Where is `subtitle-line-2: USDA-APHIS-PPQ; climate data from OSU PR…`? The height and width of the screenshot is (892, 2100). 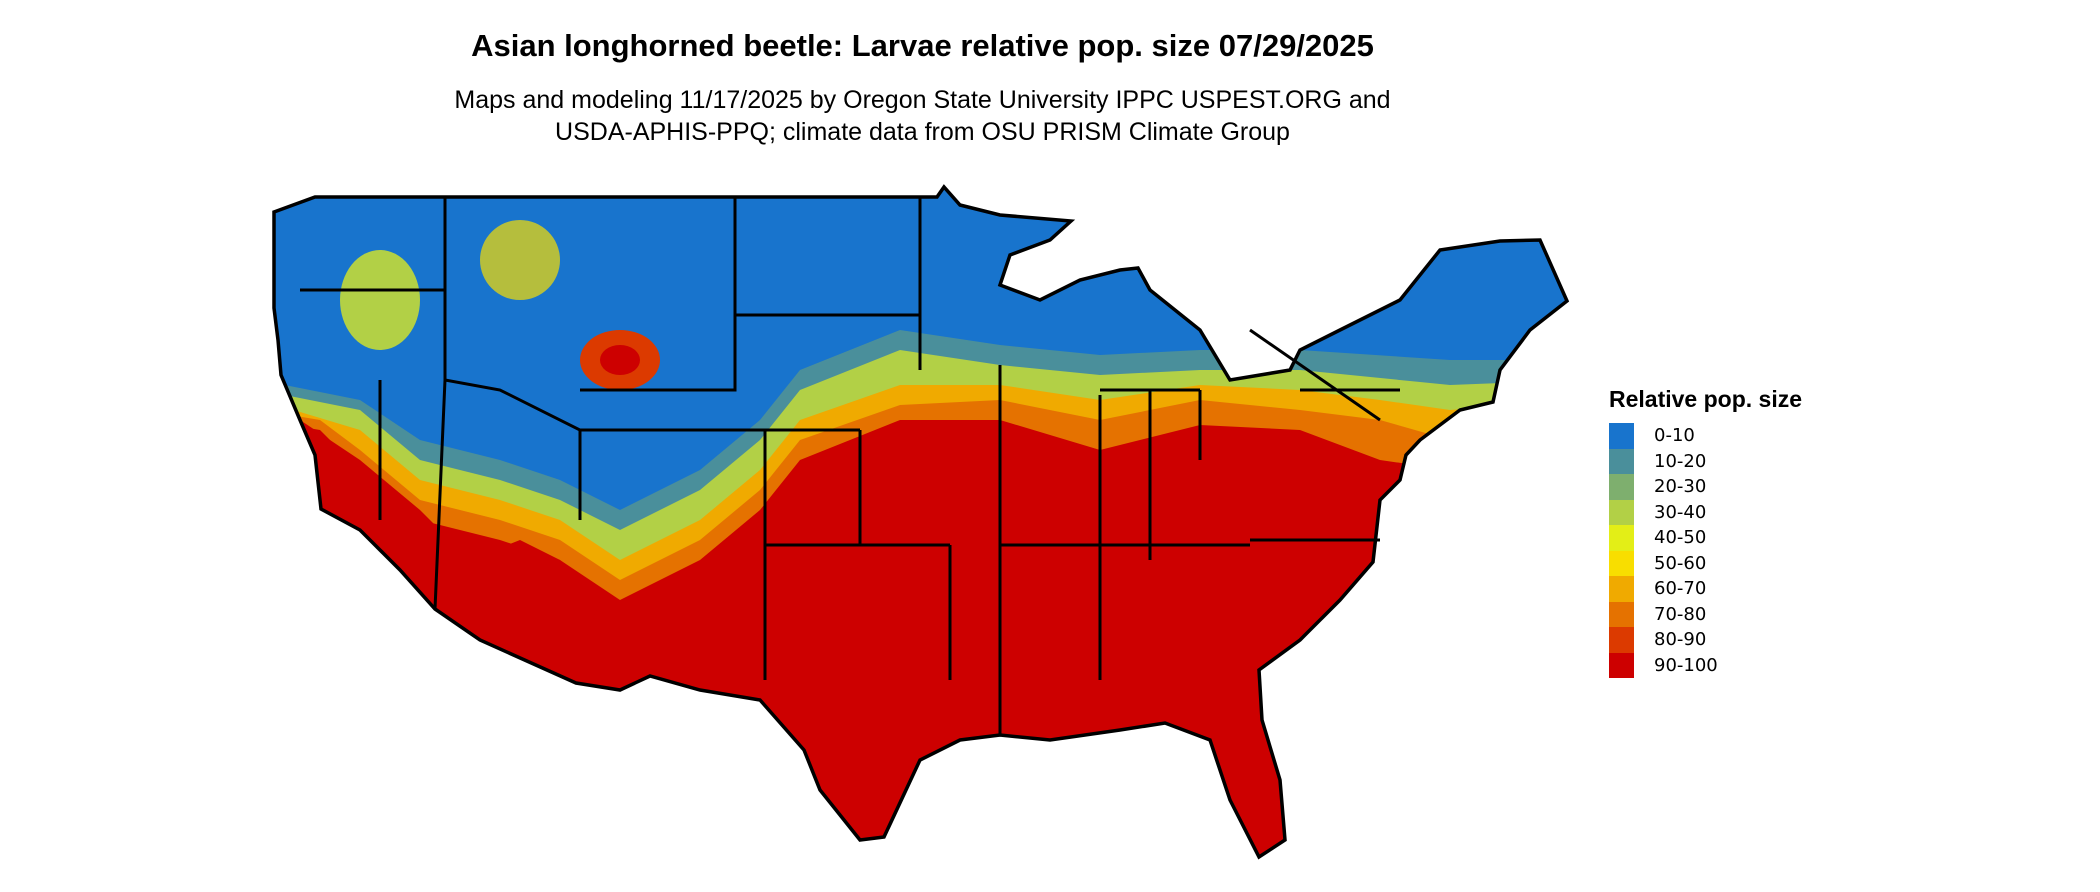
subtitle-line-2: USDA-APHIS-PPQ; climate data from OSU PR… is located at coordinates (922, 132).